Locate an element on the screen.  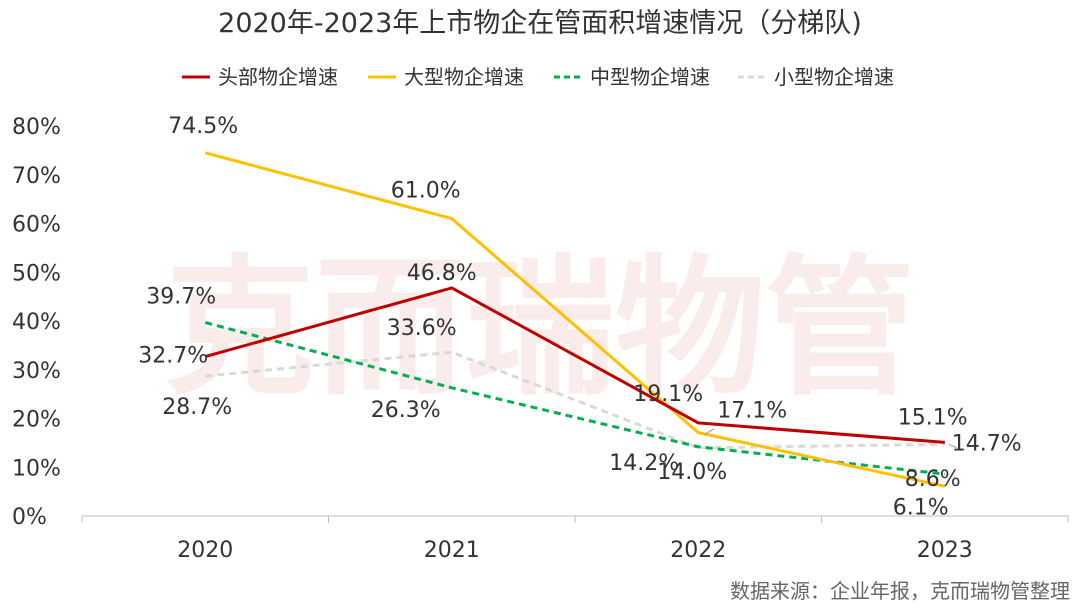
data-label: 19.1% is located at coordinates (668, 394).